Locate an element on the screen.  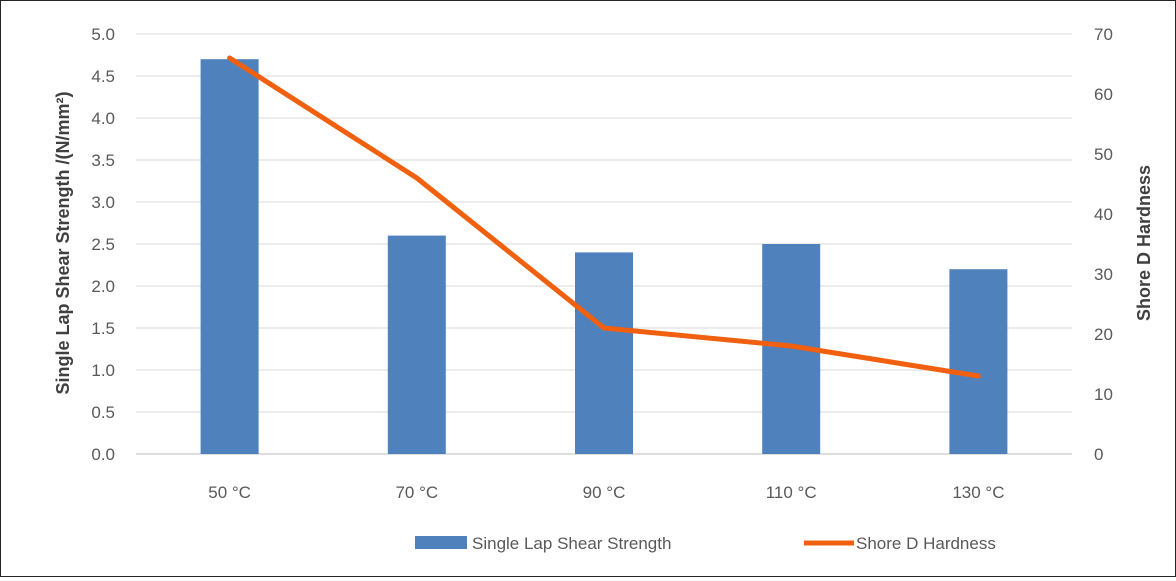
legend-bar-swatch is located at coordinates (441, 542).